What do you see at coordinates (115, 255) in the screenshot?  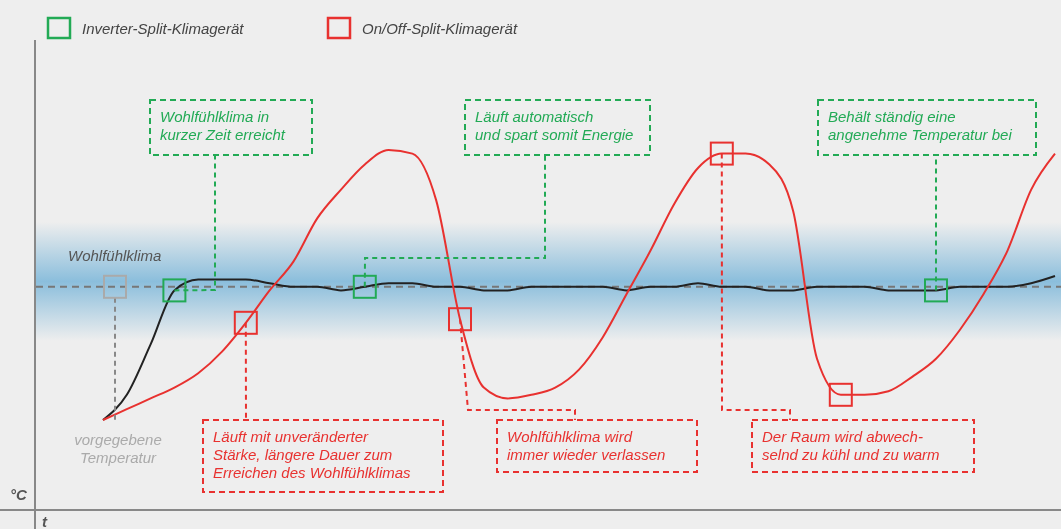 I see `ref-line-label: Wohlfühlklima` at bounding box center [115, 255].